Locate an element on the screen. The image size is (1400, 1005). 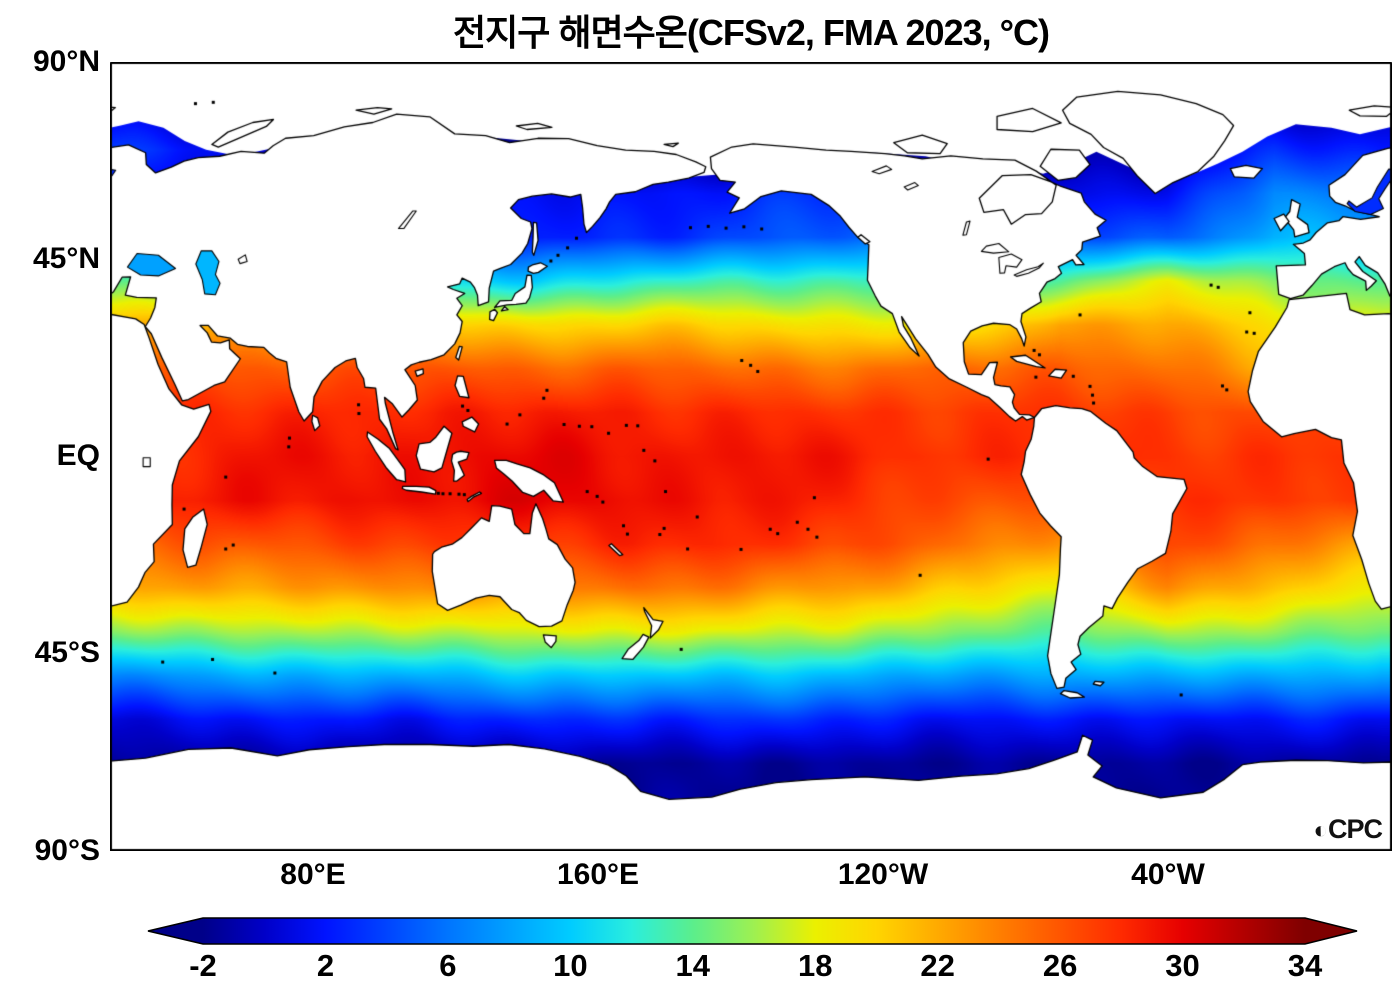
colorbar-tick-10: 10 is located at coordinates (570, 965).